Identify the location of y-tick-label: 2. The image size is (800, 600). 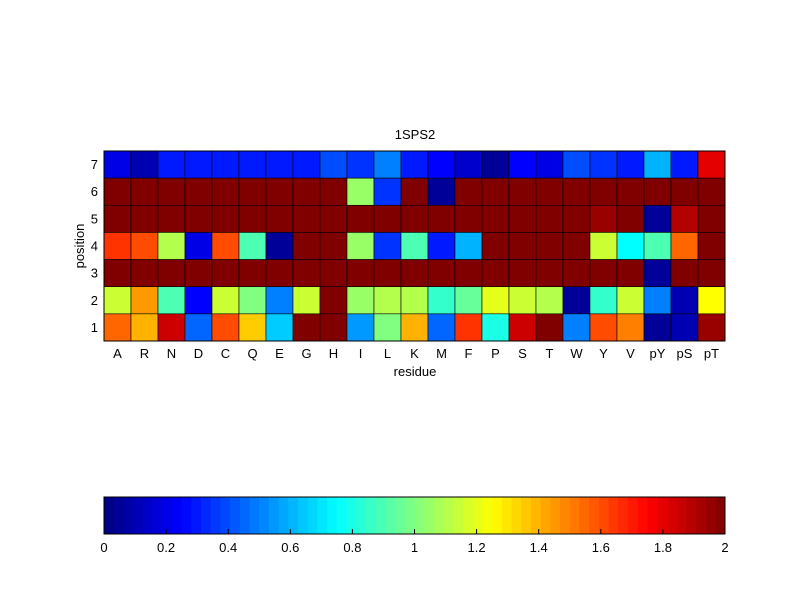
(94, 300).